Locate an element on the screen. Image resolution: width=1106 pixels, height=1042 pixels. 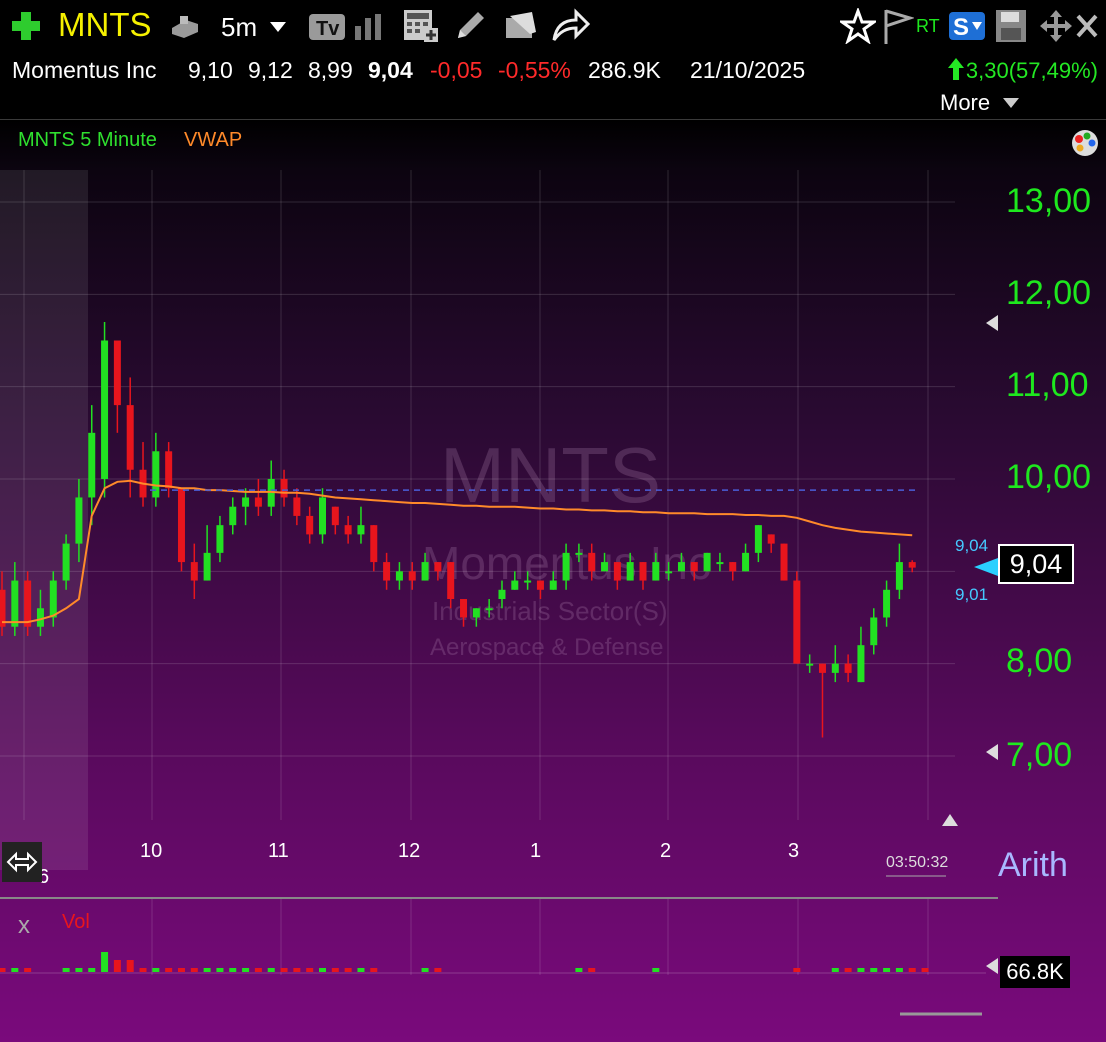
chart-type-icon is located at coordinates (185, 26).